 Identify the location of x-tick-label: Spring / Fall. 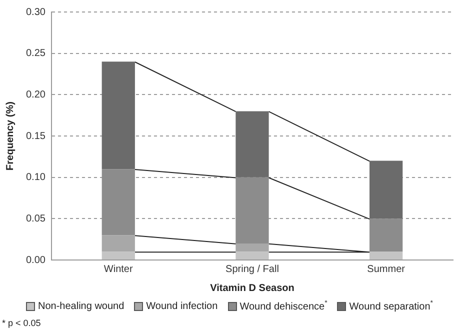
(252, 269).